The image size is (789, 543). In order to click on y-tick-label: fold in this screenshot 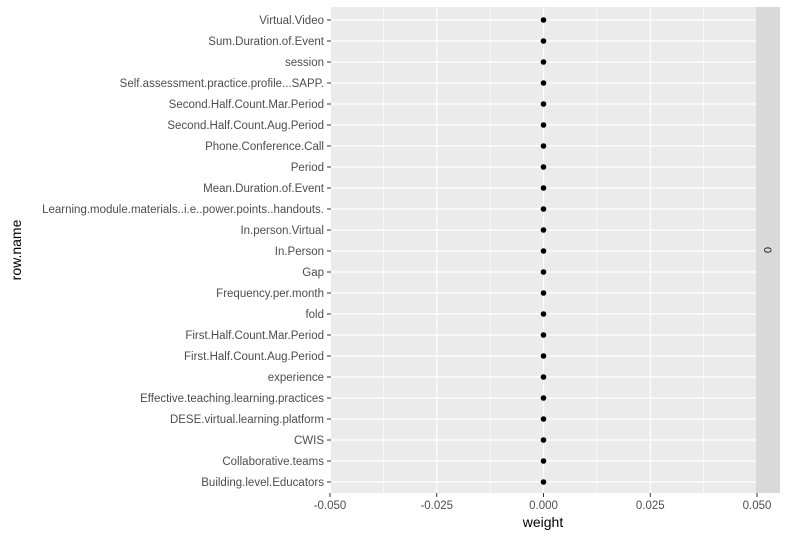, I will do `click(314, 315)`.